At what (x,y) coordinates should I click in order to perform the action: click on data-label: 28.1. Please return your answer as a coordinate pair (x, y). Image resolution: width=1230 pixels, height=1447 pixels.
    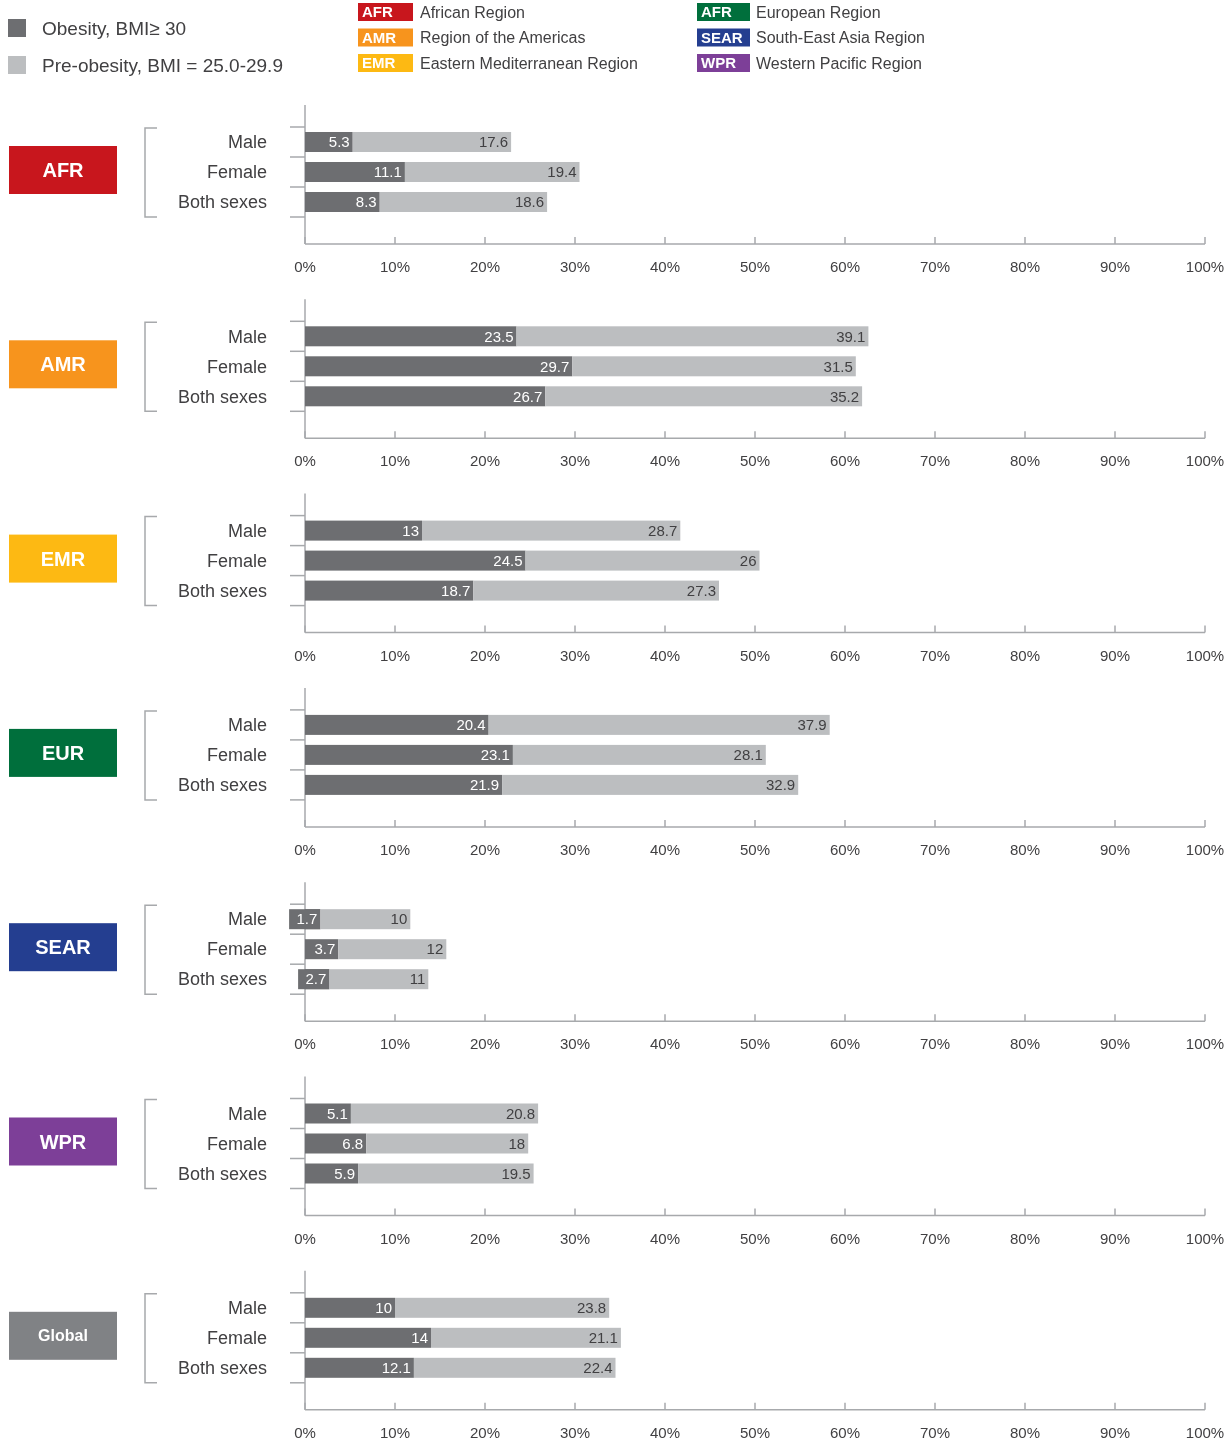
    Looking at the image, I should click on (748, 755).